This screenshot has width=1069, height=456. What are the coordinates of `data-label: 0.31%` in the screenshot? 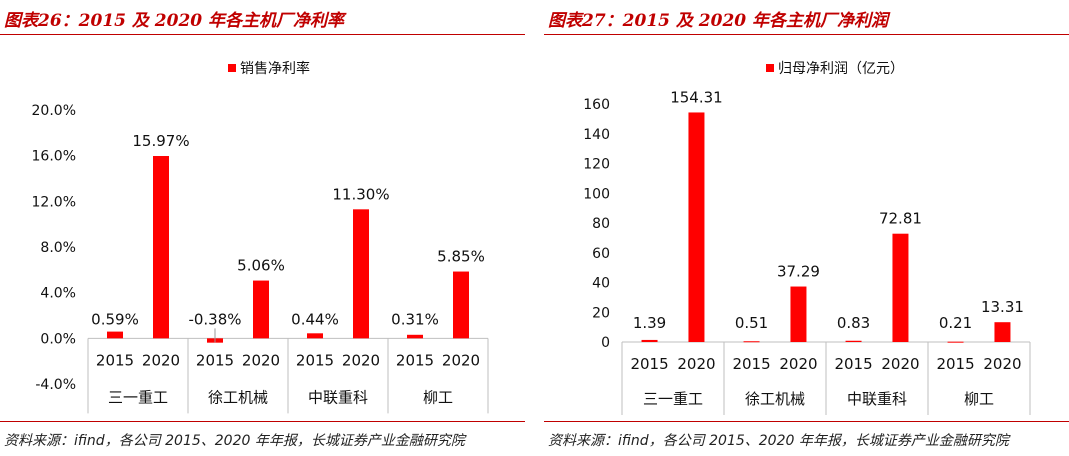 It's located at (415, 319).